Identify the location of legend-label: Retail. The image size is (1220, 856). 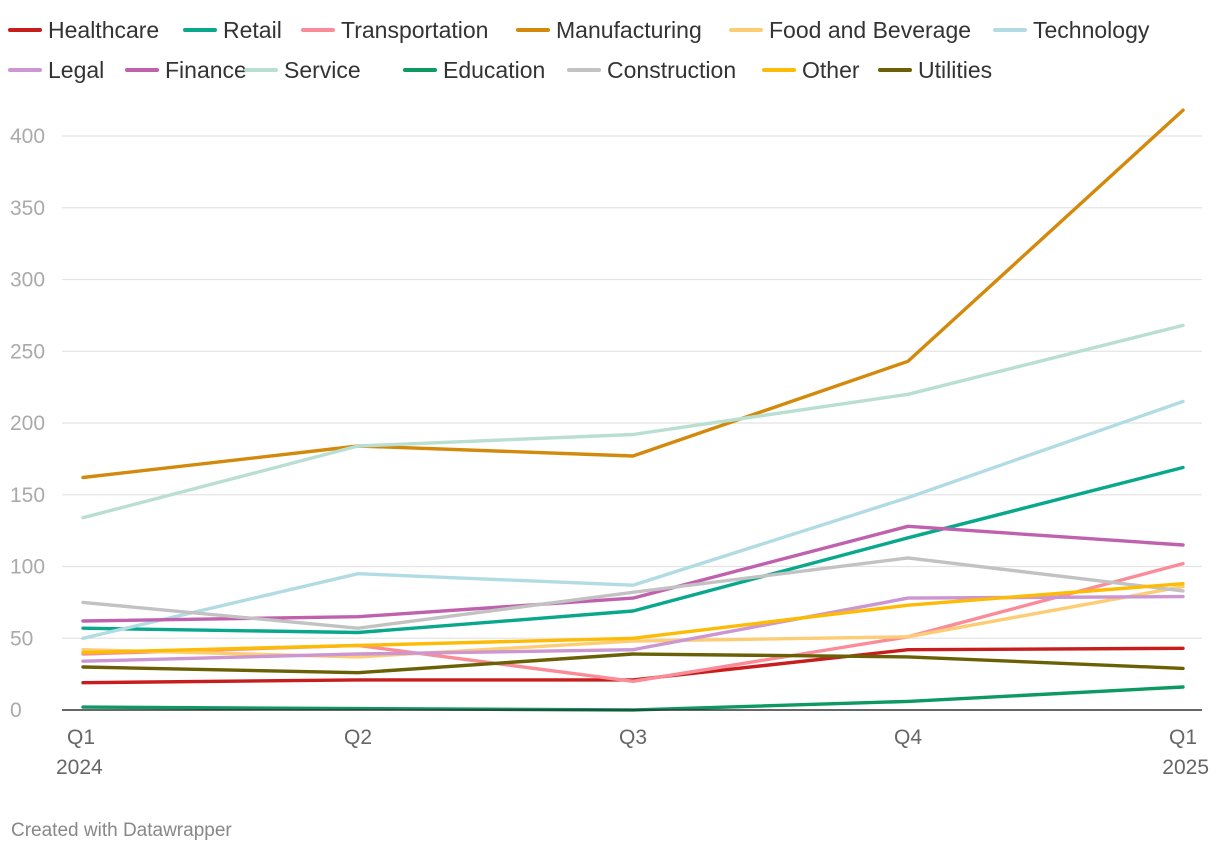
(252, 30).